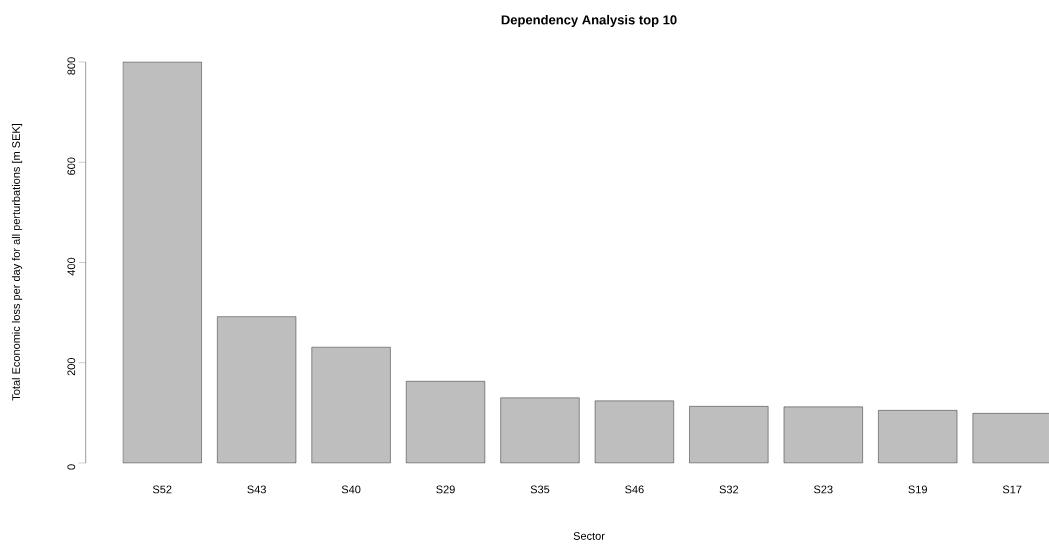 The width and height of the screenshot is (1049, 545). I want to click on y-tick-label: 200, so click(71, 367).